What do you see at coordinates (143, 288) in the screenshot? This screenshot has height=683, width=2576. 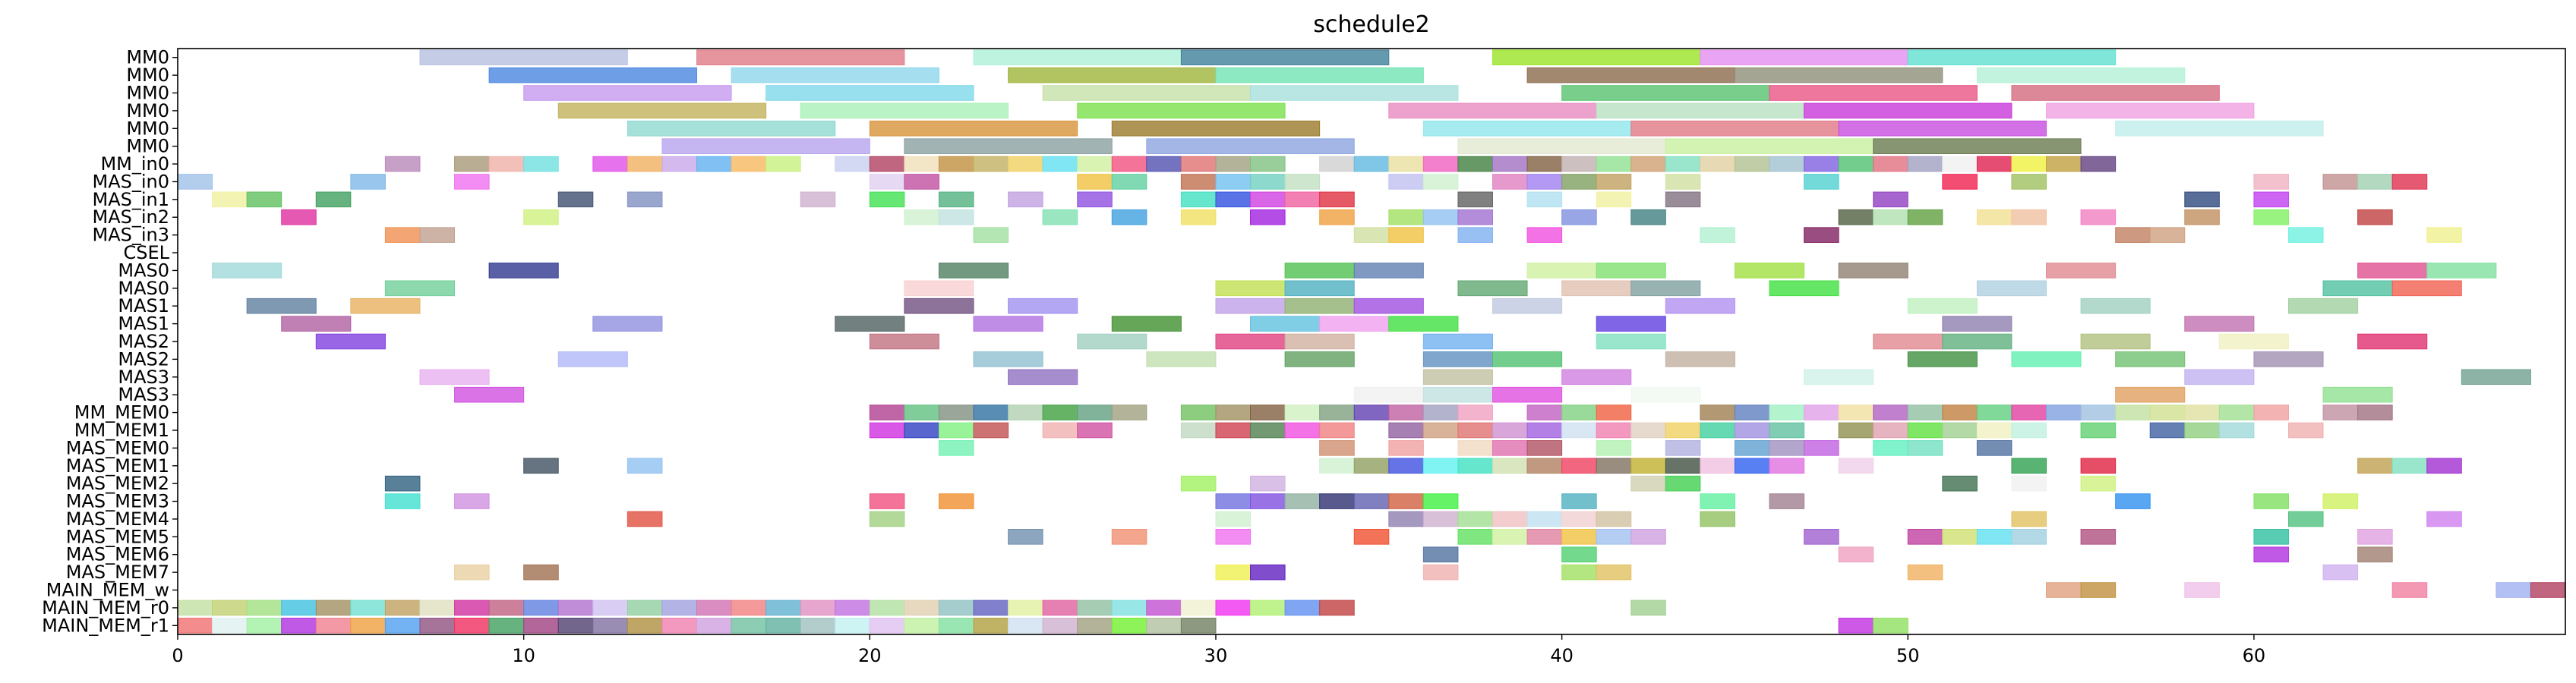 I see `y-tick-label: MAS0` at bounding box center [143, 288].